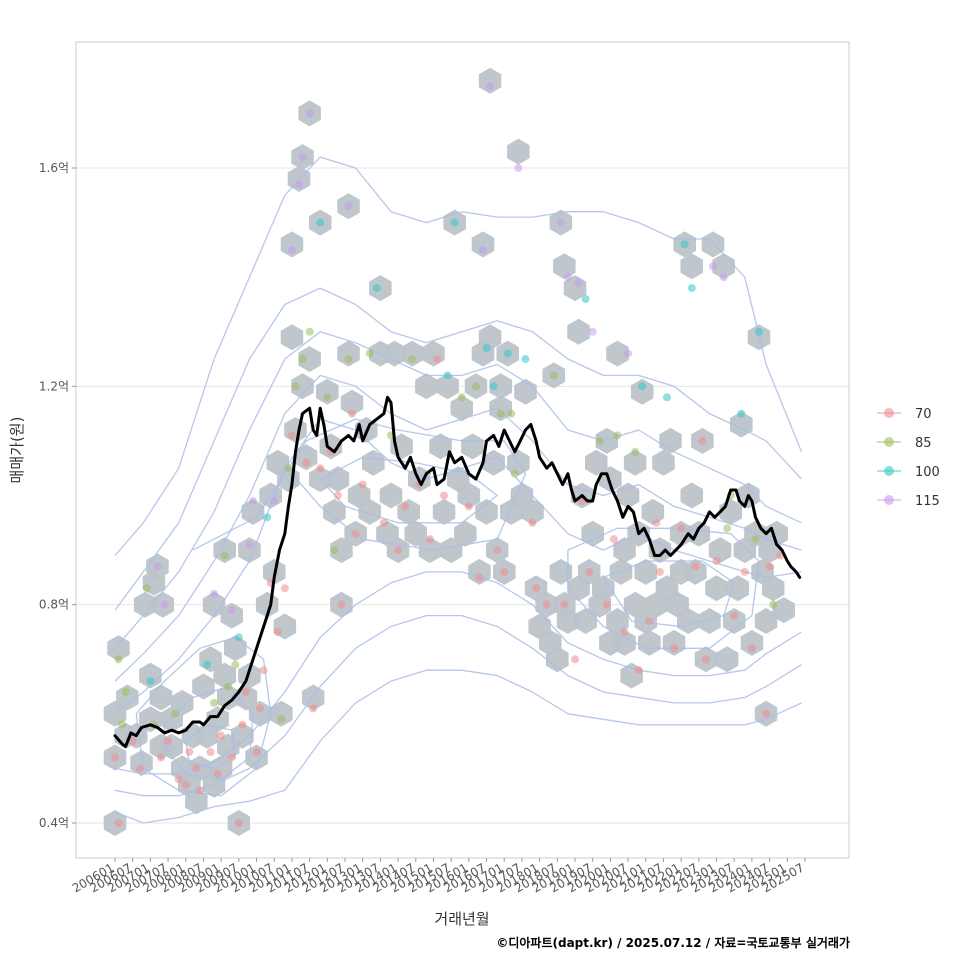 The width and height of the screenshot is (960, 960). What do you see at coordinates (57, 495) in the screenshot?
I see `y-axis: 0.4억 0.8억 1.2억 1.6억` at bounding box center [57, 495].